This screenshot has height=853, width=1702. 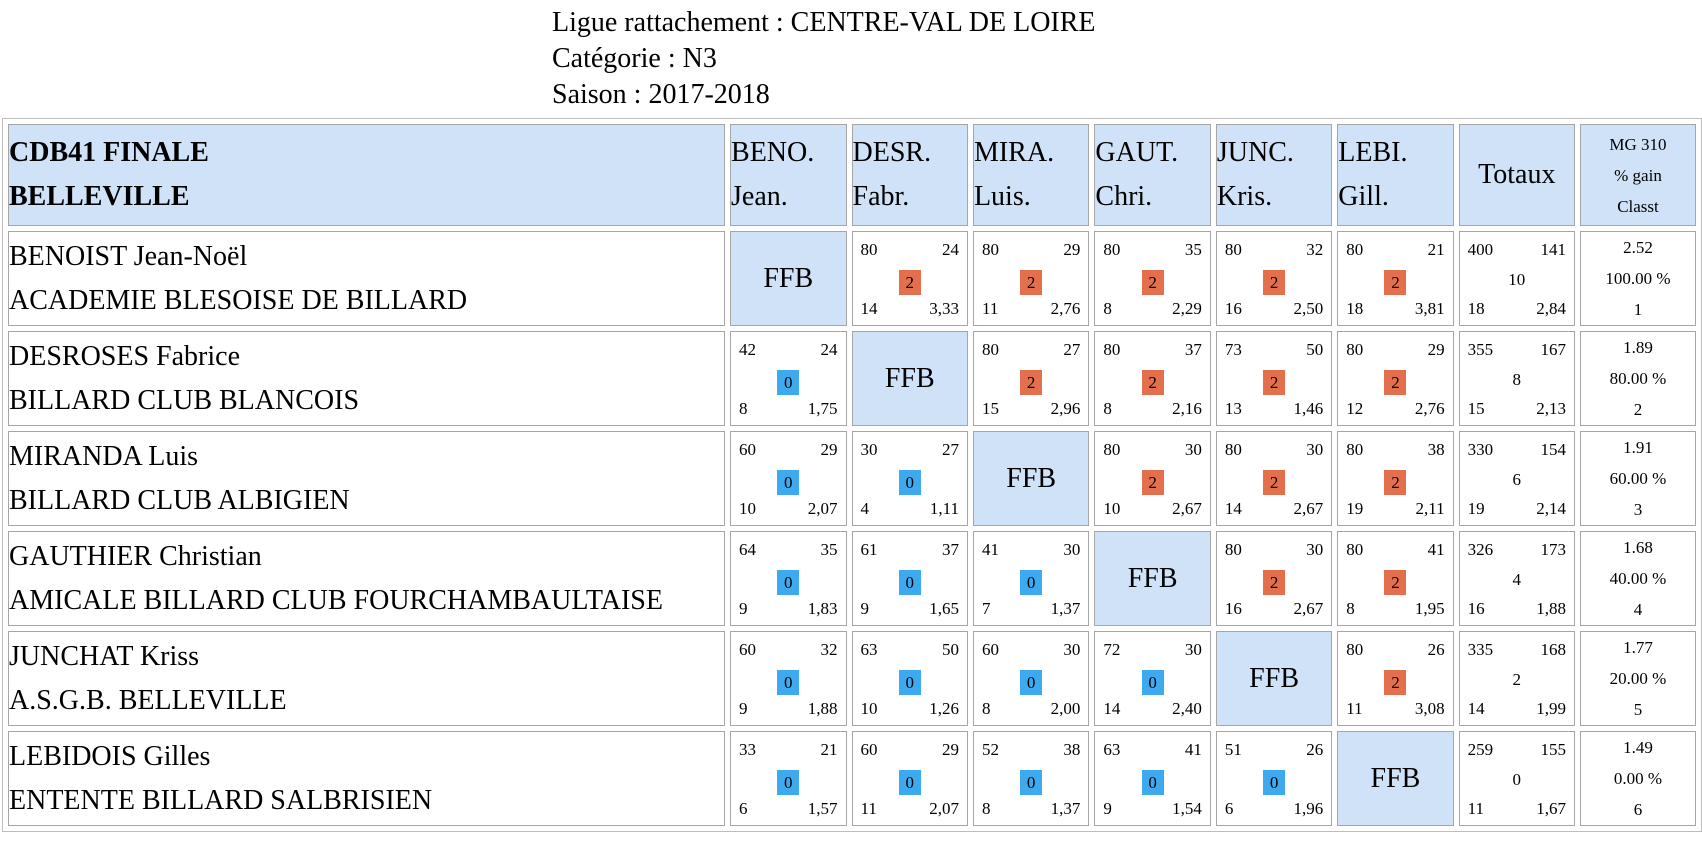 What do you see at coordinates (1308, 808) in the screenshot?
I see `match-moyenne: 1,96` at bounding box center [1308, 808].